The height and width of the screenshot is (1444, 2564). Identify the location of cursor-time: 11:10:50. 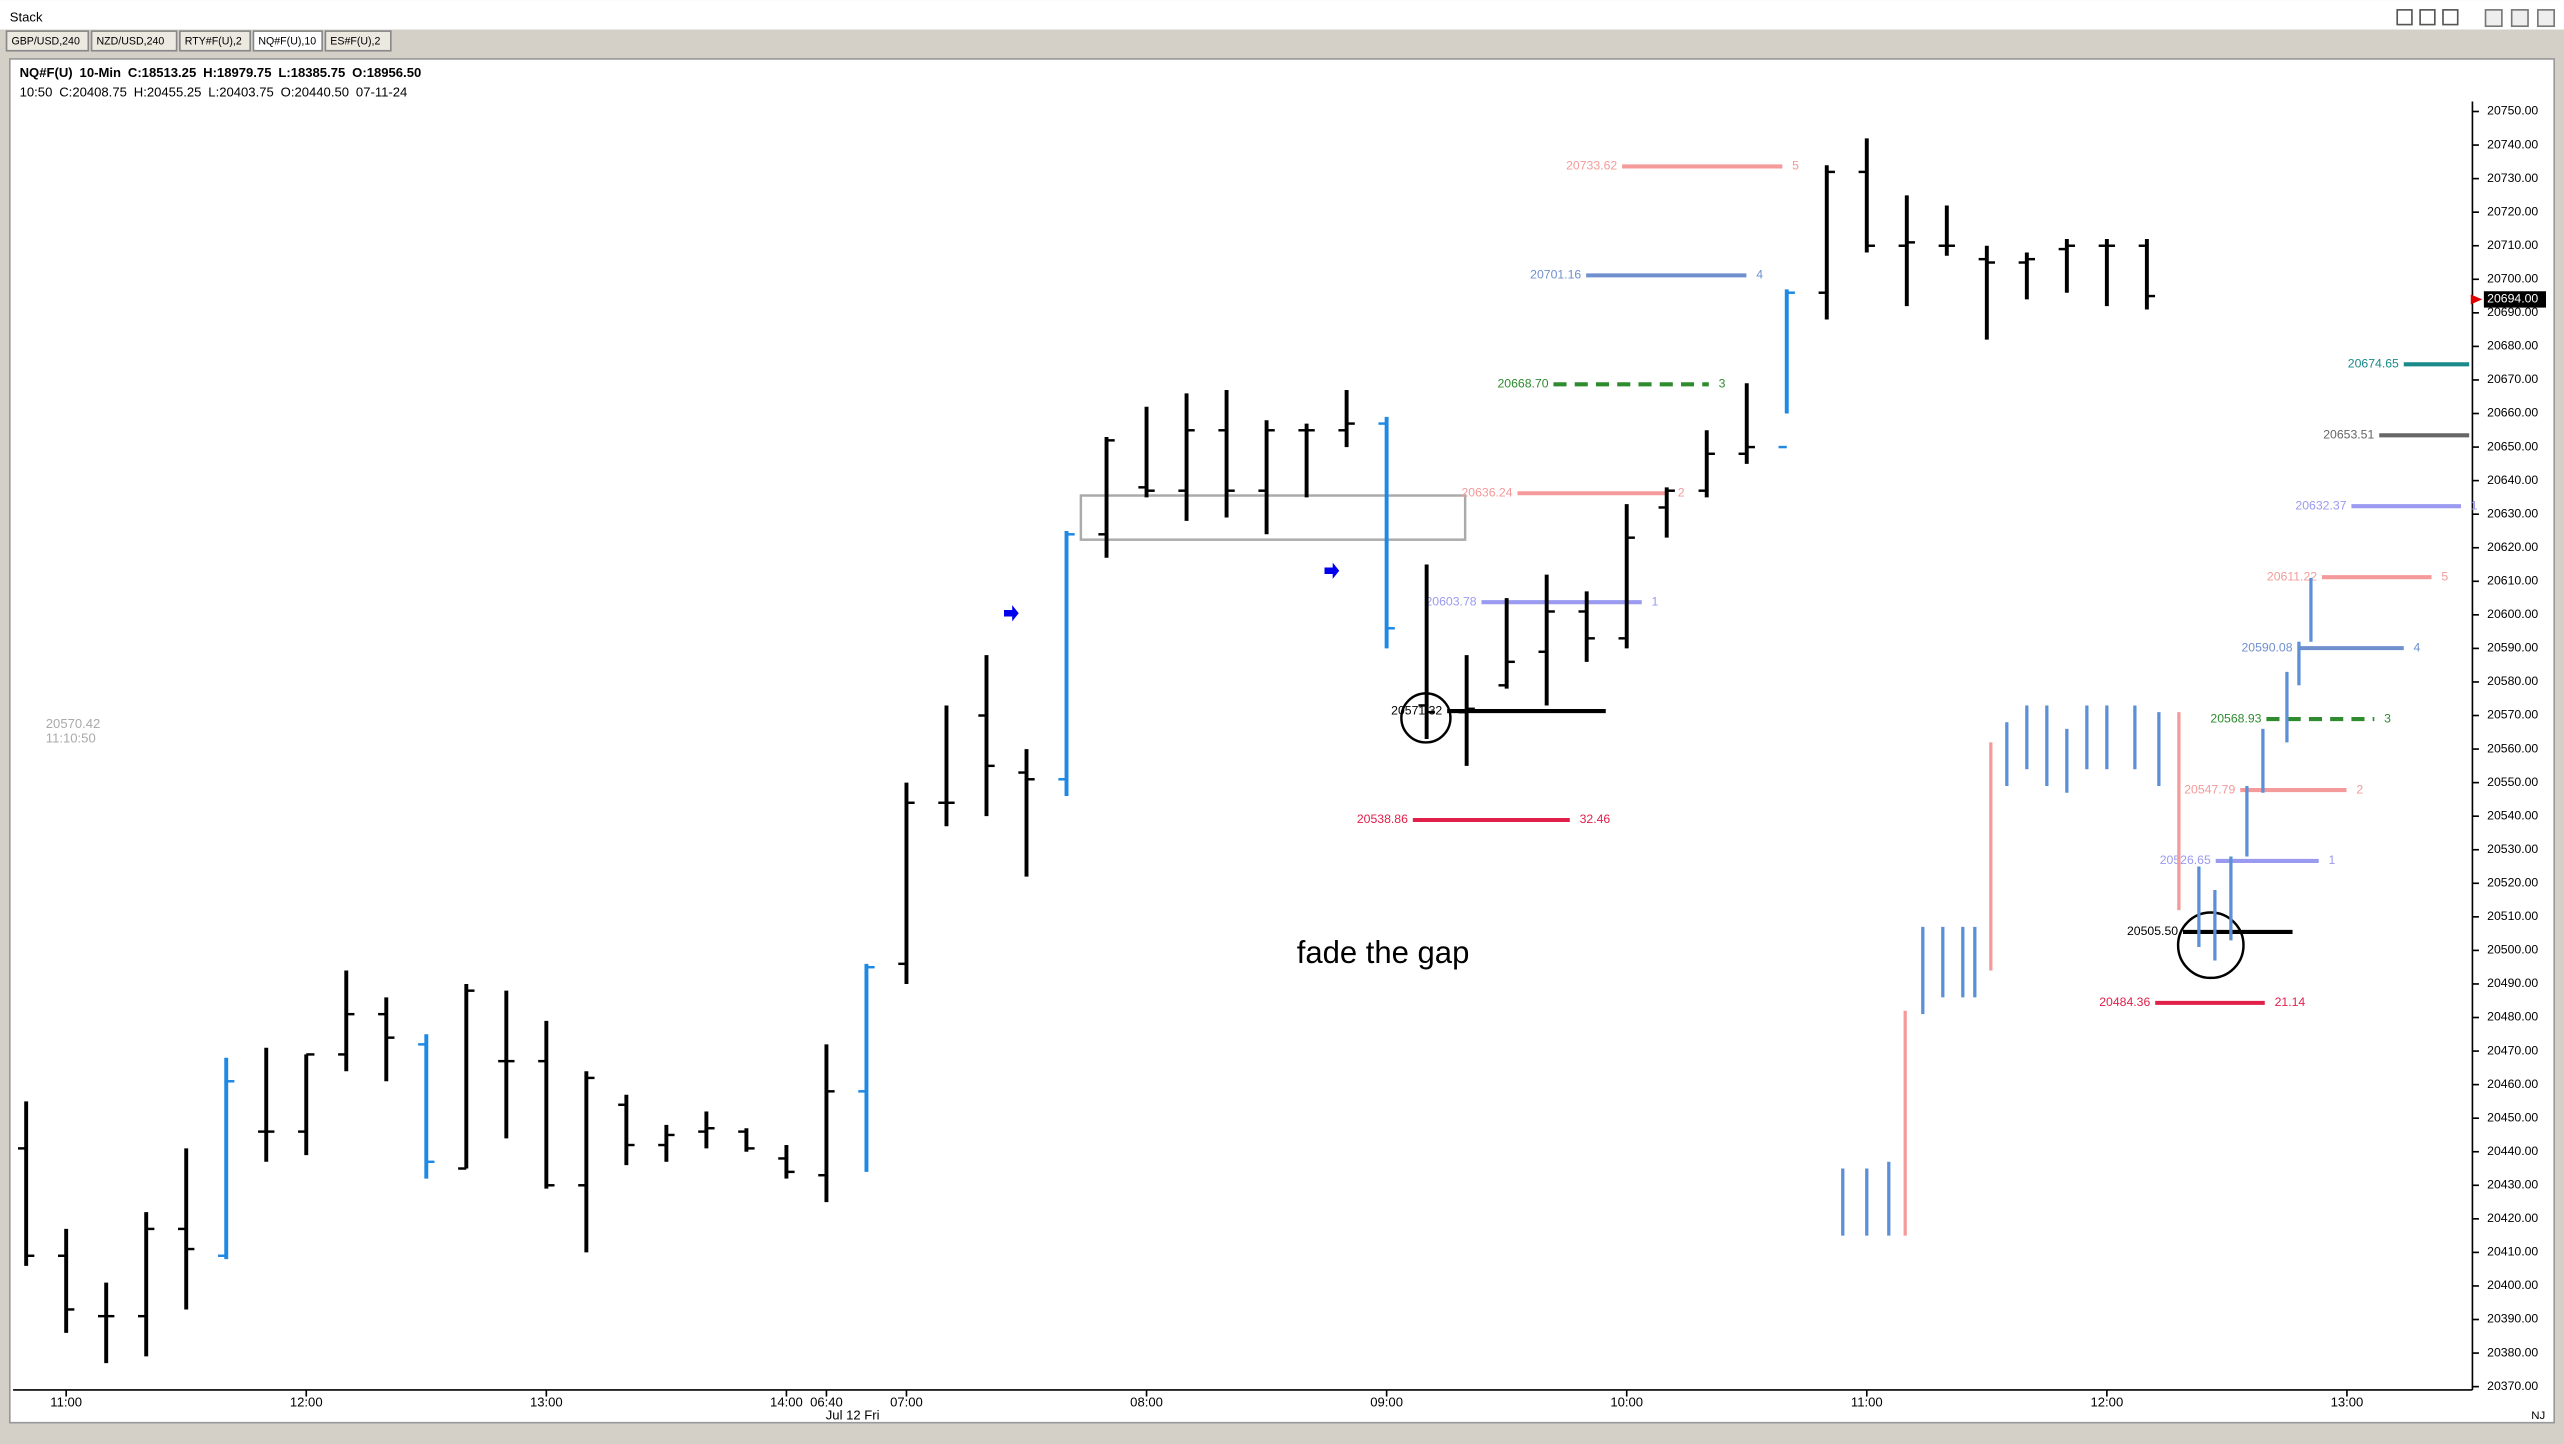
(71, 738).